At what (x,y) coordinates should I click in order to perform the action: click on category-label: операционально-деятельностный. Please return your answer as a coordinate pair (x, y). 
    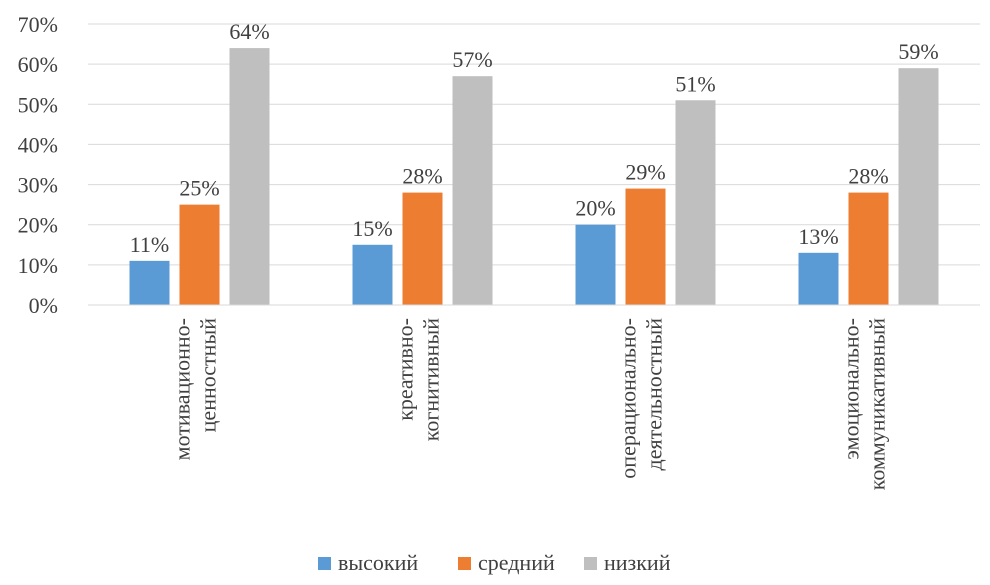
    Looking at the image, I should click on (641, 398).